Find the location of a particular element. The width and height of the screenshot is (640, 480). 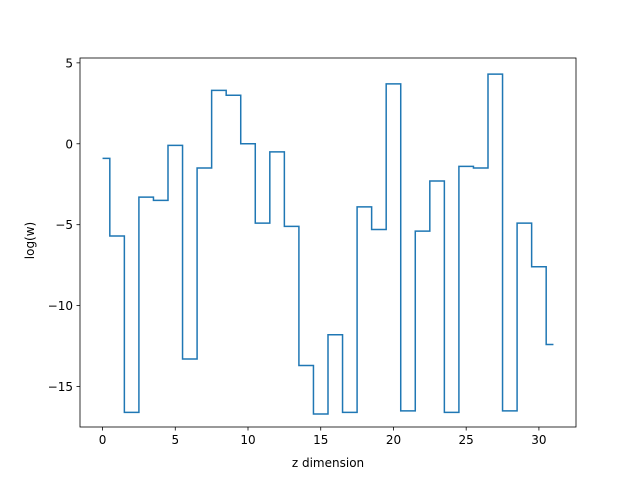

x-tick-label: 15 is located at coordinates (320, 440).